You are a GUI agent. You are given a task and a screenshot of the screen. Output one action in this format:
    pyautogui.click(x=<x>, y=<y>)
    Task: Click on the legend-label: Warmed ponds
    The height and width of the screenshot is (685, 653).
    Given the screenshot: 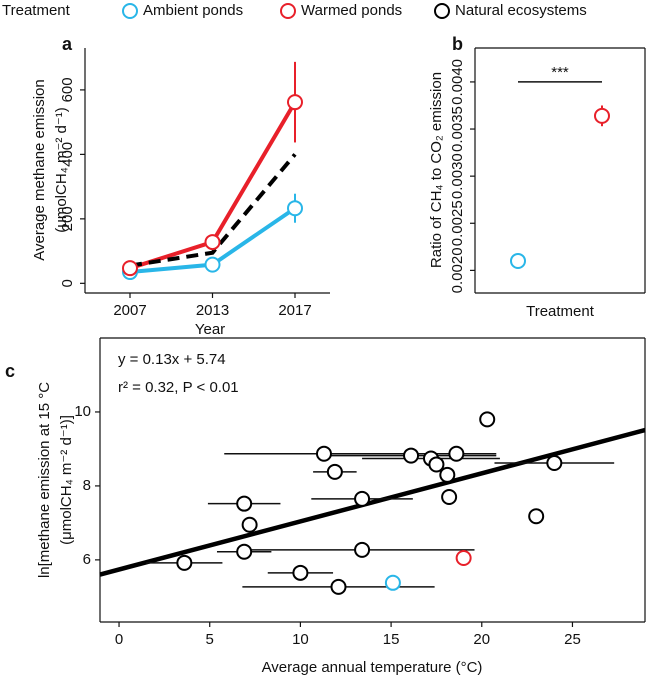 What is the action you would take?
    pyautogui.click(x=351, y=10)
    